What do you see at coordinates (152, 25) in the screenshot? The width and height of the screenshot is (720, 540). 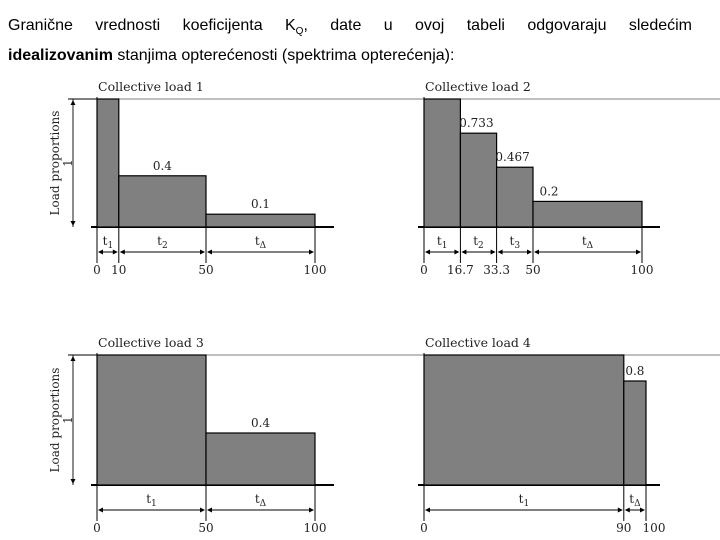 I see `intro-text-a: Granične vrednosti koeficijenta K` at bounding box center [152, 25].